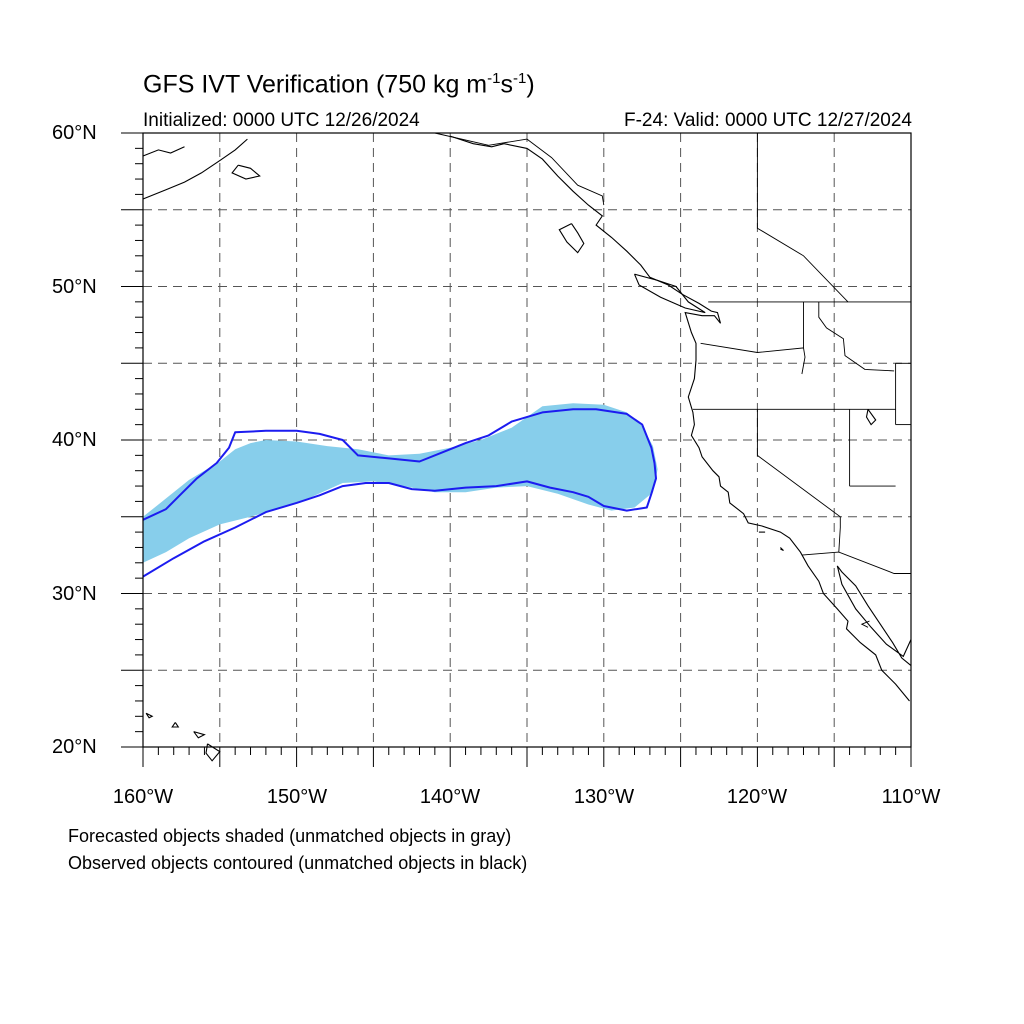 The height and width of the screenshot is (1024, 1024). I want to click on lon-label-140w: 140°W, so click(450, 797).